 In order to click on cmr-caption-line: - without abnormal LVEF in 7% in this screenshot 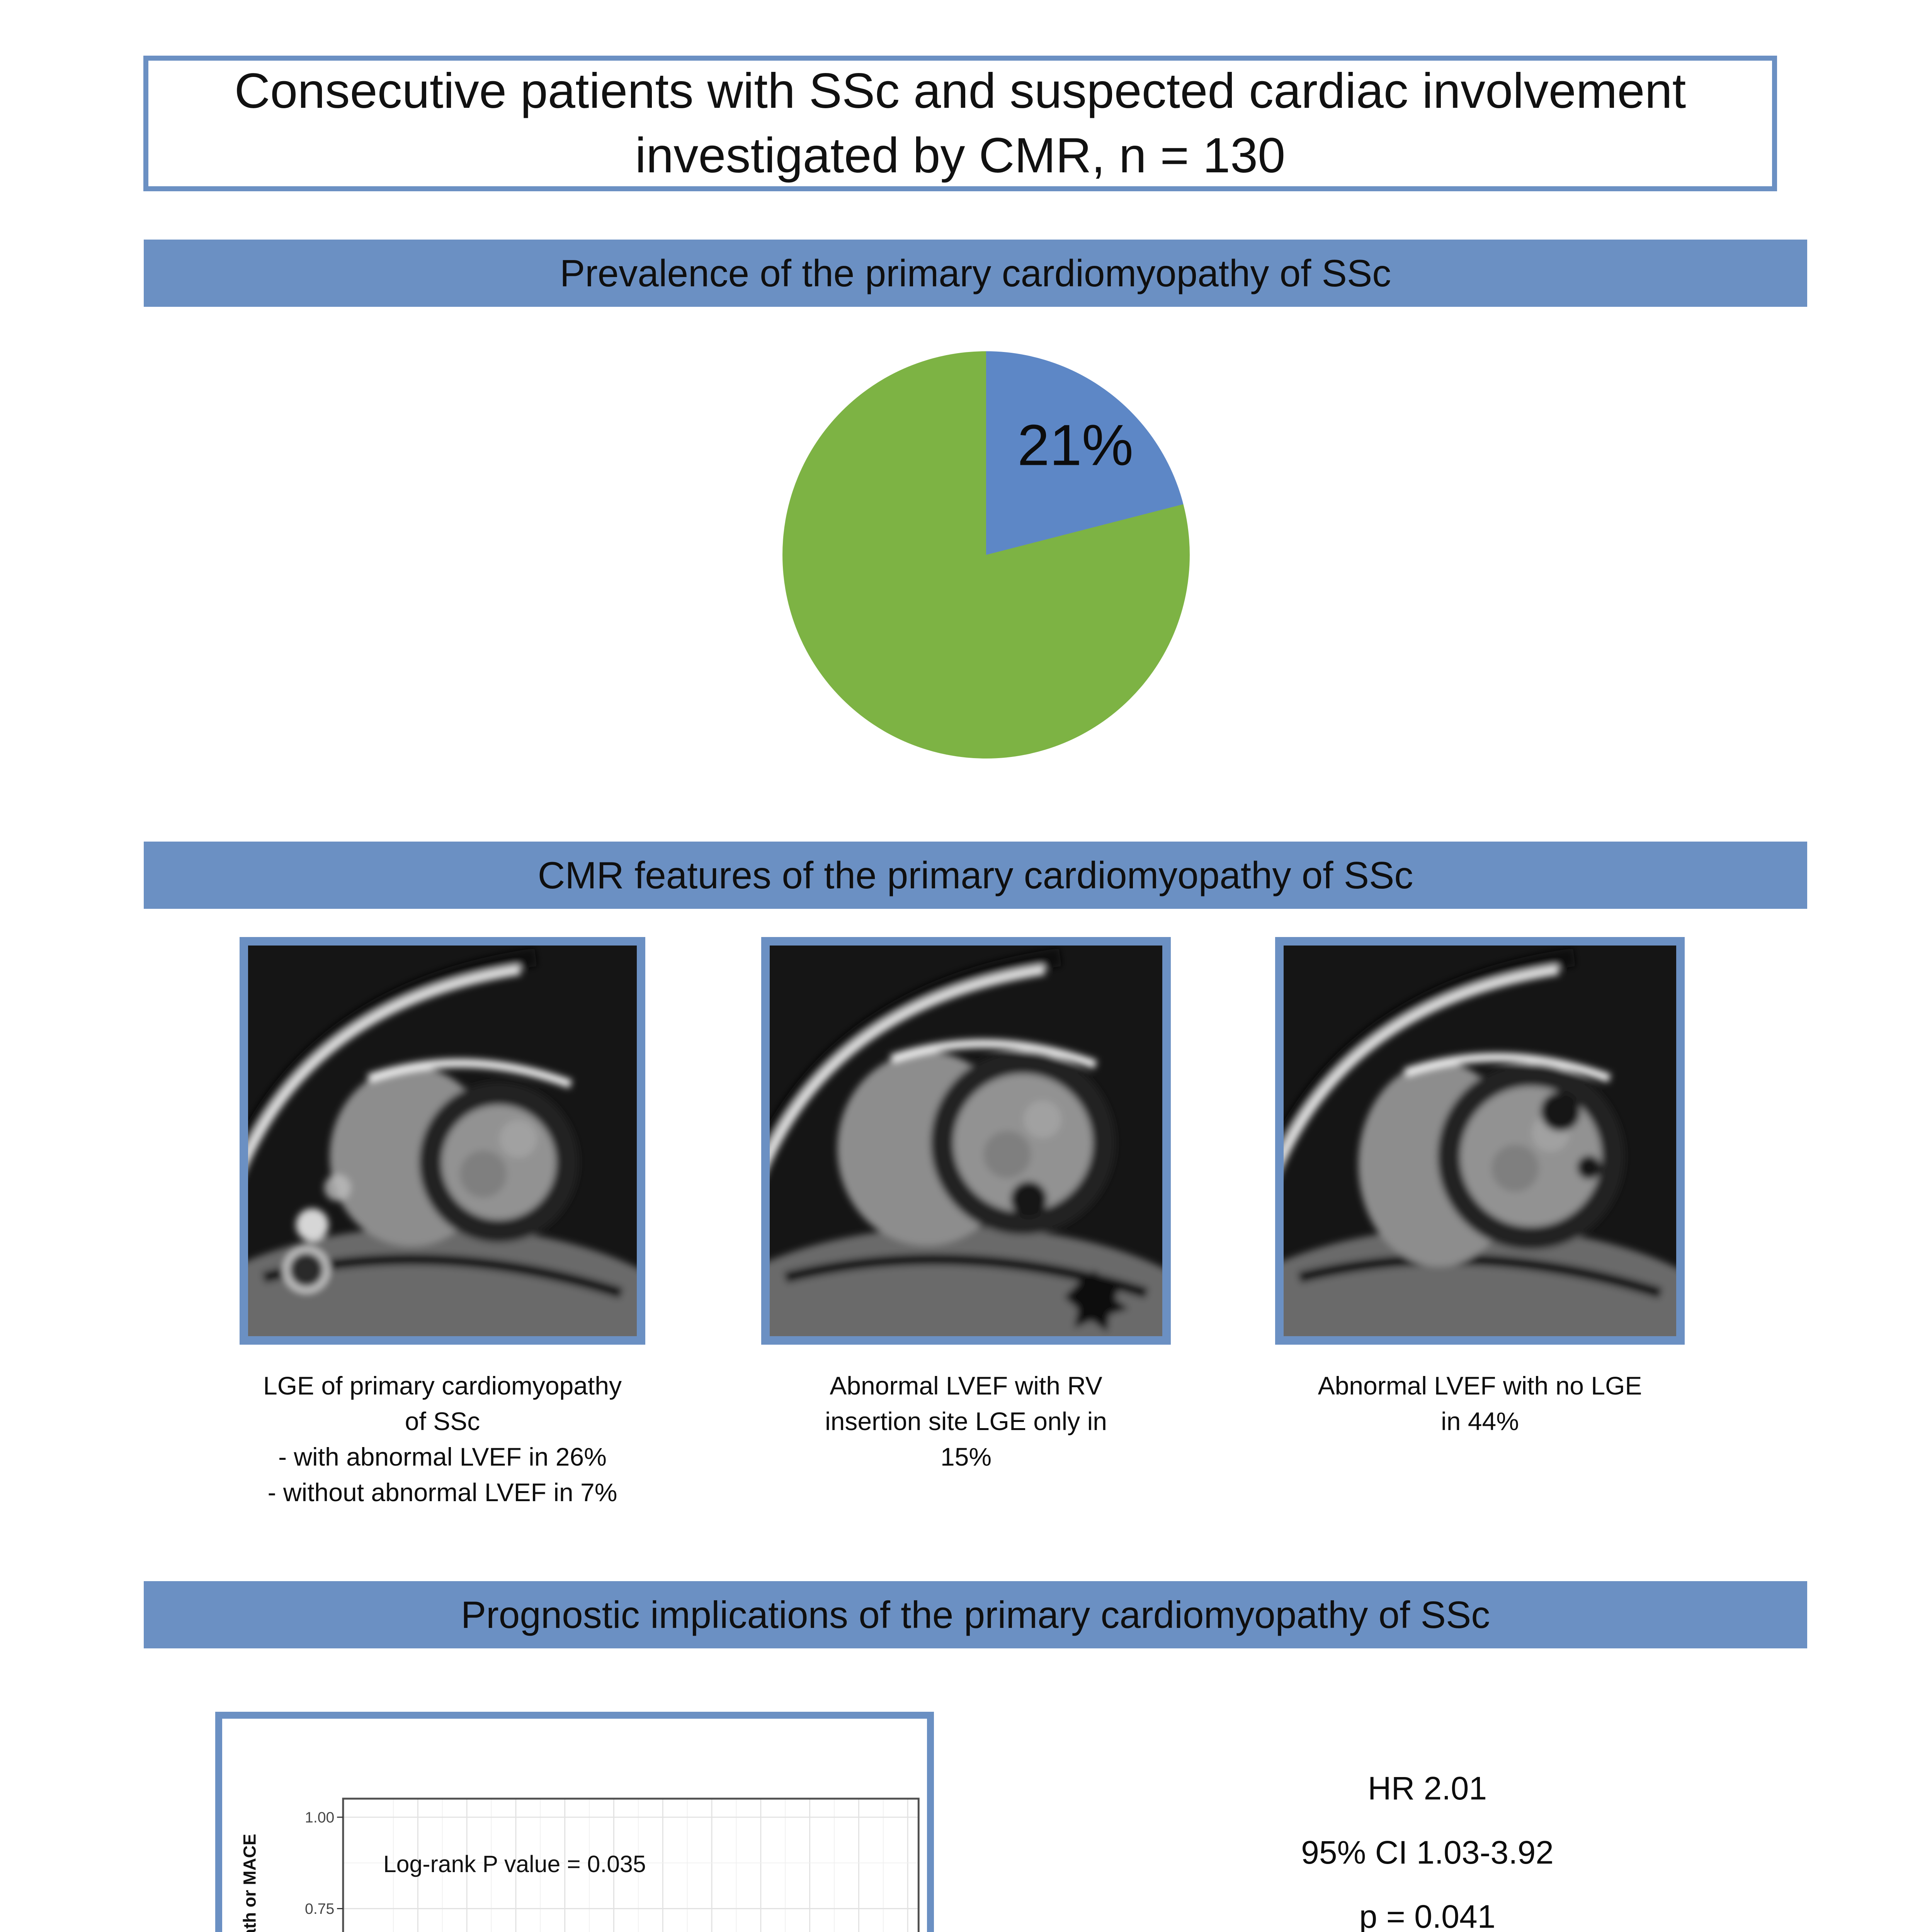, I will do `click(442, 1492)`.